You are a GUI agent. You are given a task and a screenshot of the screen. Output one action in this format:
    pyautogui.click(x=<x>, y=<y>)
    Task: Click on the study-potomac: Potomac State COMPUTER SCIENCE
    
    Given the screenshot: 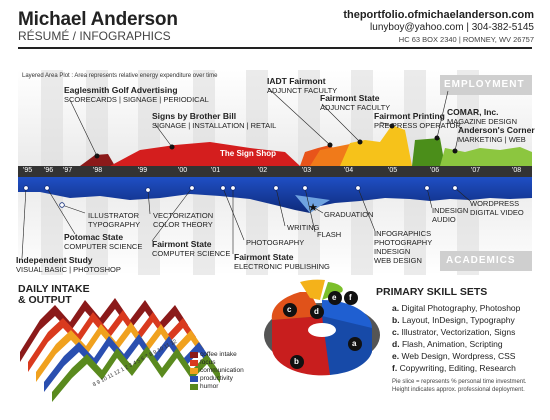 What is the action you would take?
    pyautogui.click(x=103, y=242)
    